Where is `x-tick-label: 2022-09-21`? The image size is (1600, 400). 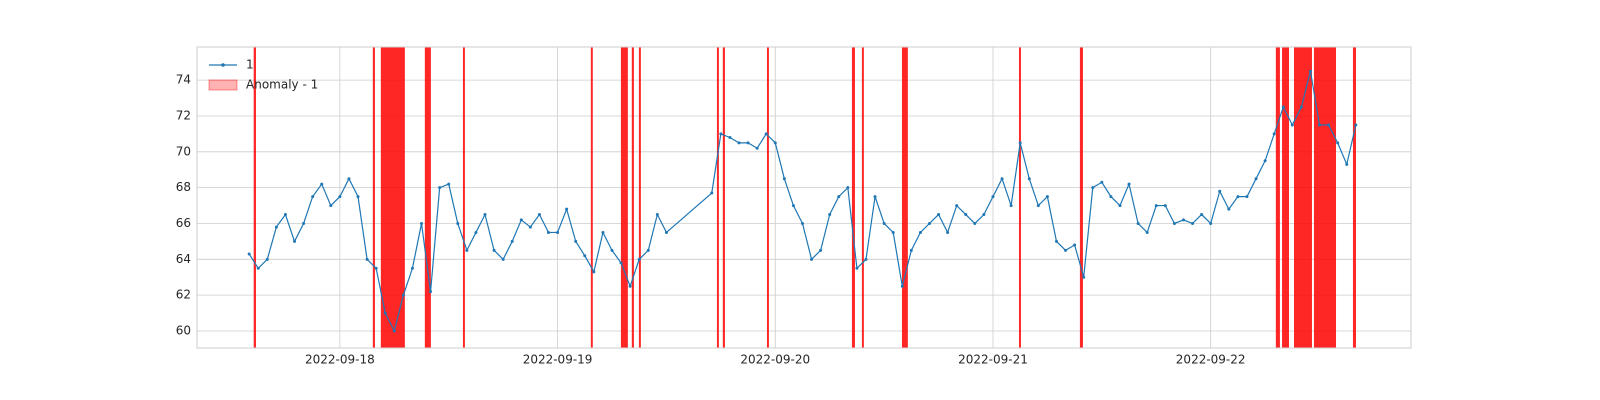 x-tick-label: 2022-09-21 is located at coordinates (993, 360).